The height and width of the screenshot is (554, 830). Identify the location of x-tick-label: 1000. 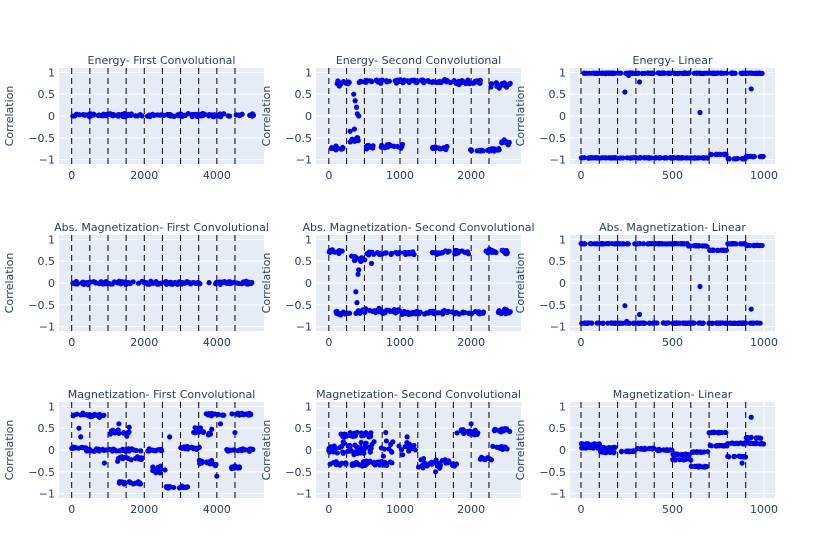
(400, 175).